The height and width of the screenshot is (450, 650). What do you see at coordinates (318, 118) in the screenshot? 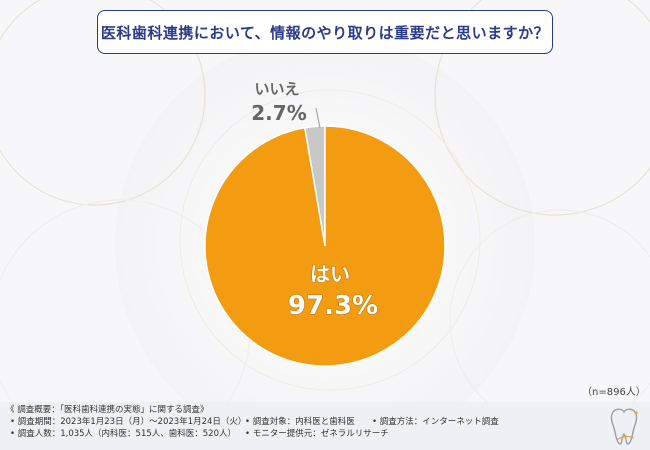
I see `leader-line-no` at bounding box center [318, 118].